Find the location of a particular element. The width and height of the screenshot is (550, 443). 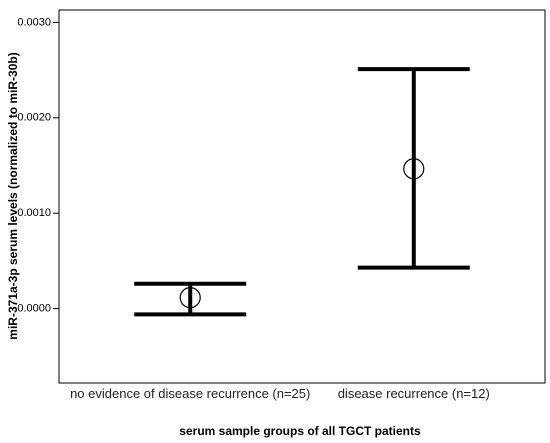

x-tick-label: no evidence of disease recurrence (n=25) is located at coordinates (190, 393).